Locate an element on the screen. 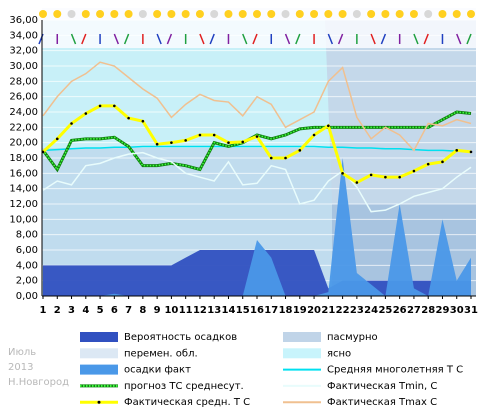 The image size is (486, 416). y-tick-label: 20,00 is located at coordinates (23, 143).